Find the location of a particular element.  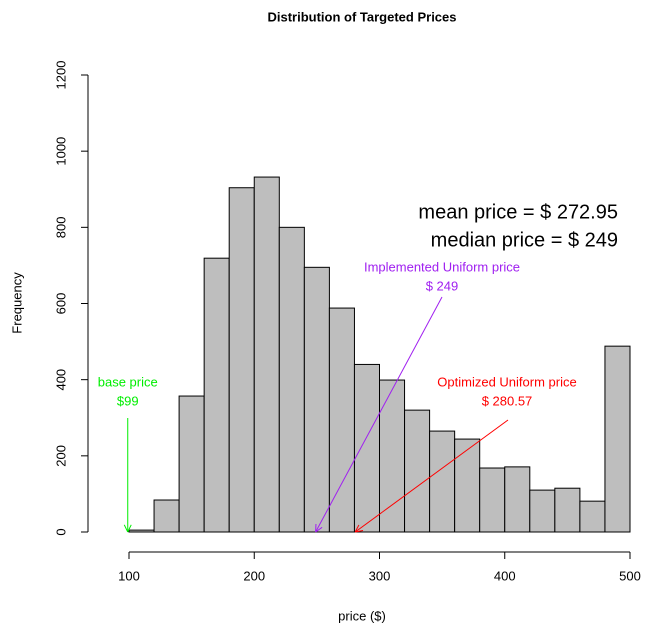

y-tick-label: 0 is located at coordinates (60, 531).